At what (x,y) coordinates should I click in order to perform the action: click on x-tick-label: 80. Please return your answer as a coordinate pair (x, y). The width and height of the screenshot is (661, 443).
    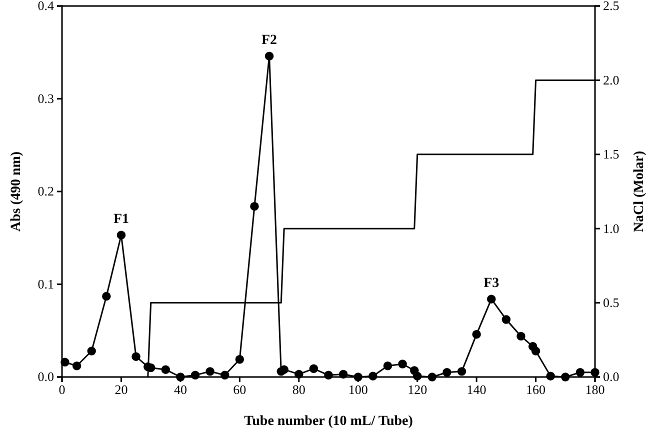
    Looking at the image, I should click on (299, 390).